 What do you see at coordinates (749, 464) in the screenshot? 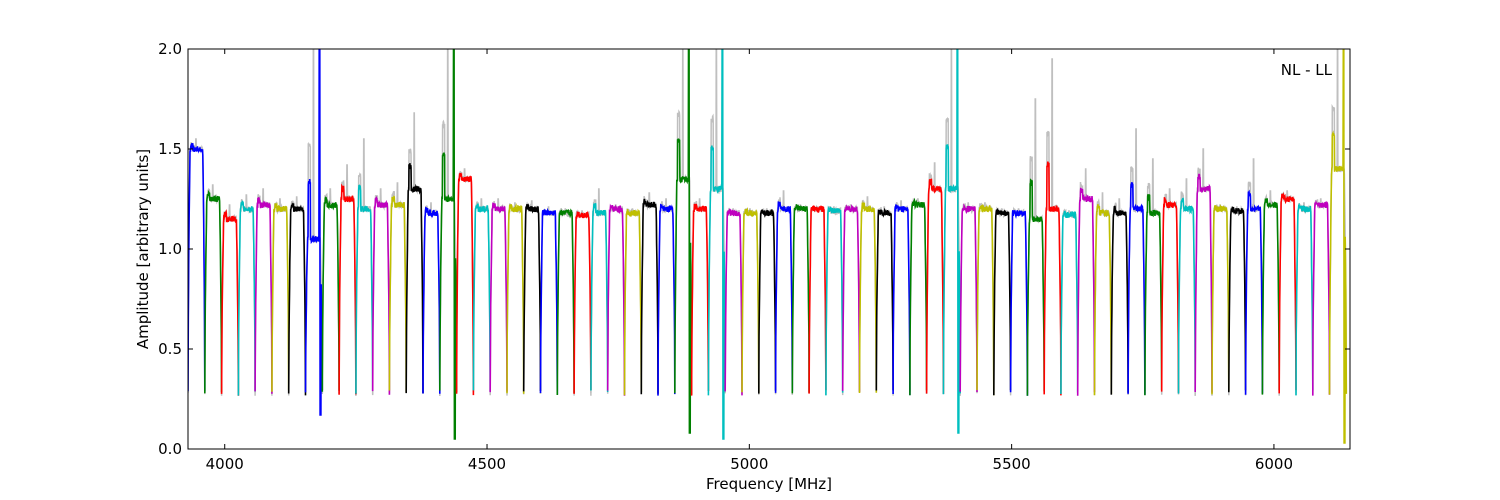
I see `x-tick-label: 5000` at bounding box center [749, 464].